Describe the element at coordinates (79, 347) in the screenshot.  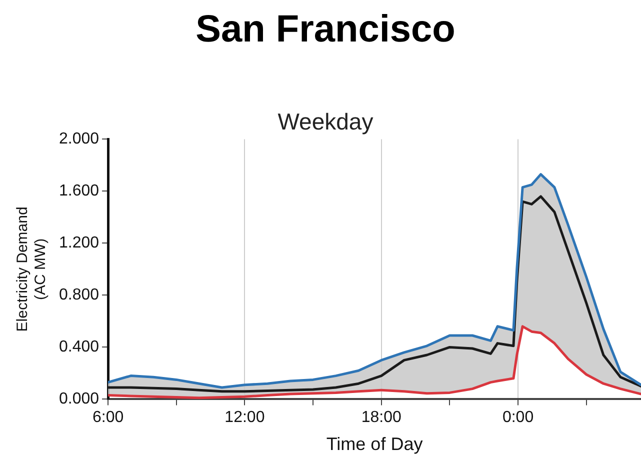
I see `y-tick-label: 0.400` at that location.